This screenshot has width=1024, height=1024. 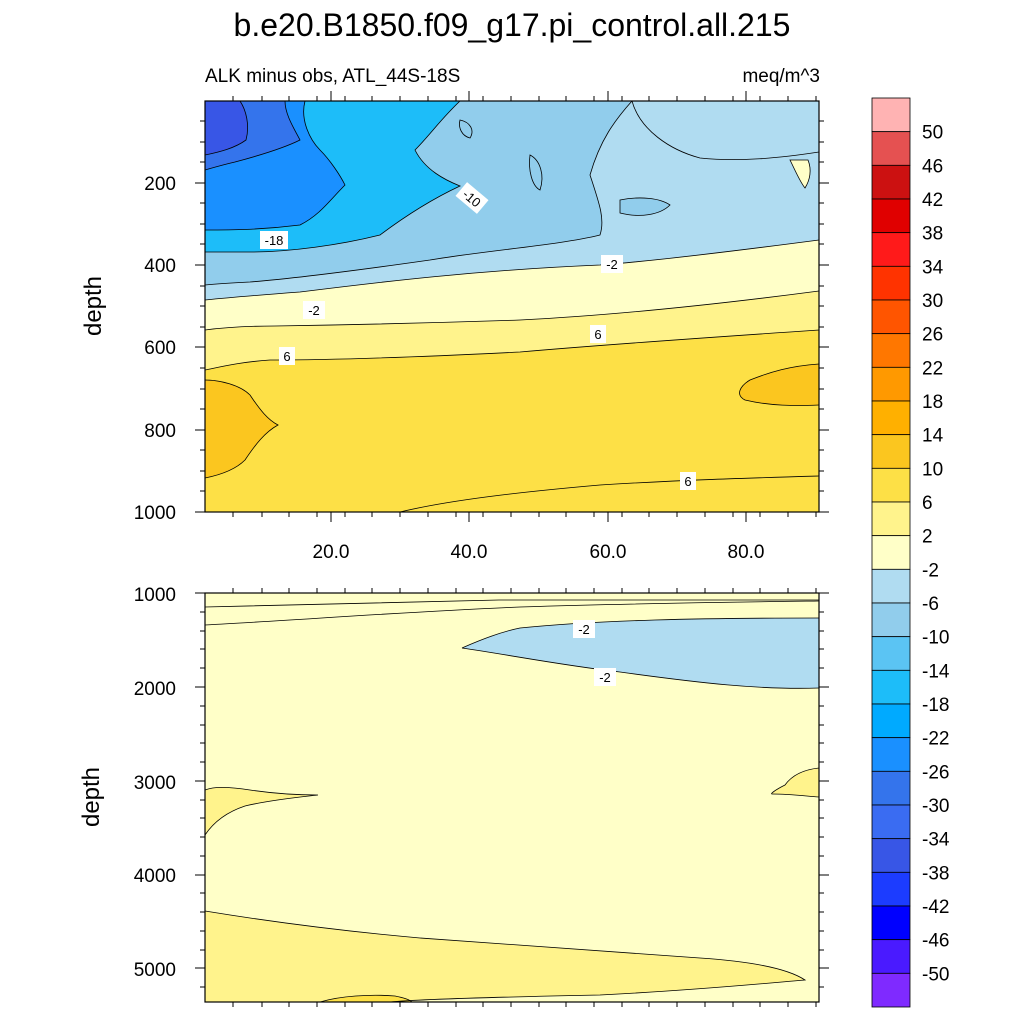 I want to click on x-tick-label: 80.0, so click(x=746, y=552).